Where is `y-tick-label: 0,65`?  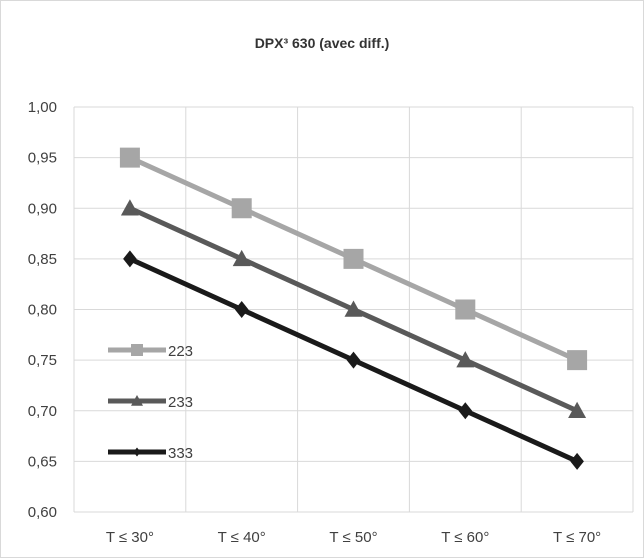 y-tick-label: 0,65 is located at coordinates (42, 461).